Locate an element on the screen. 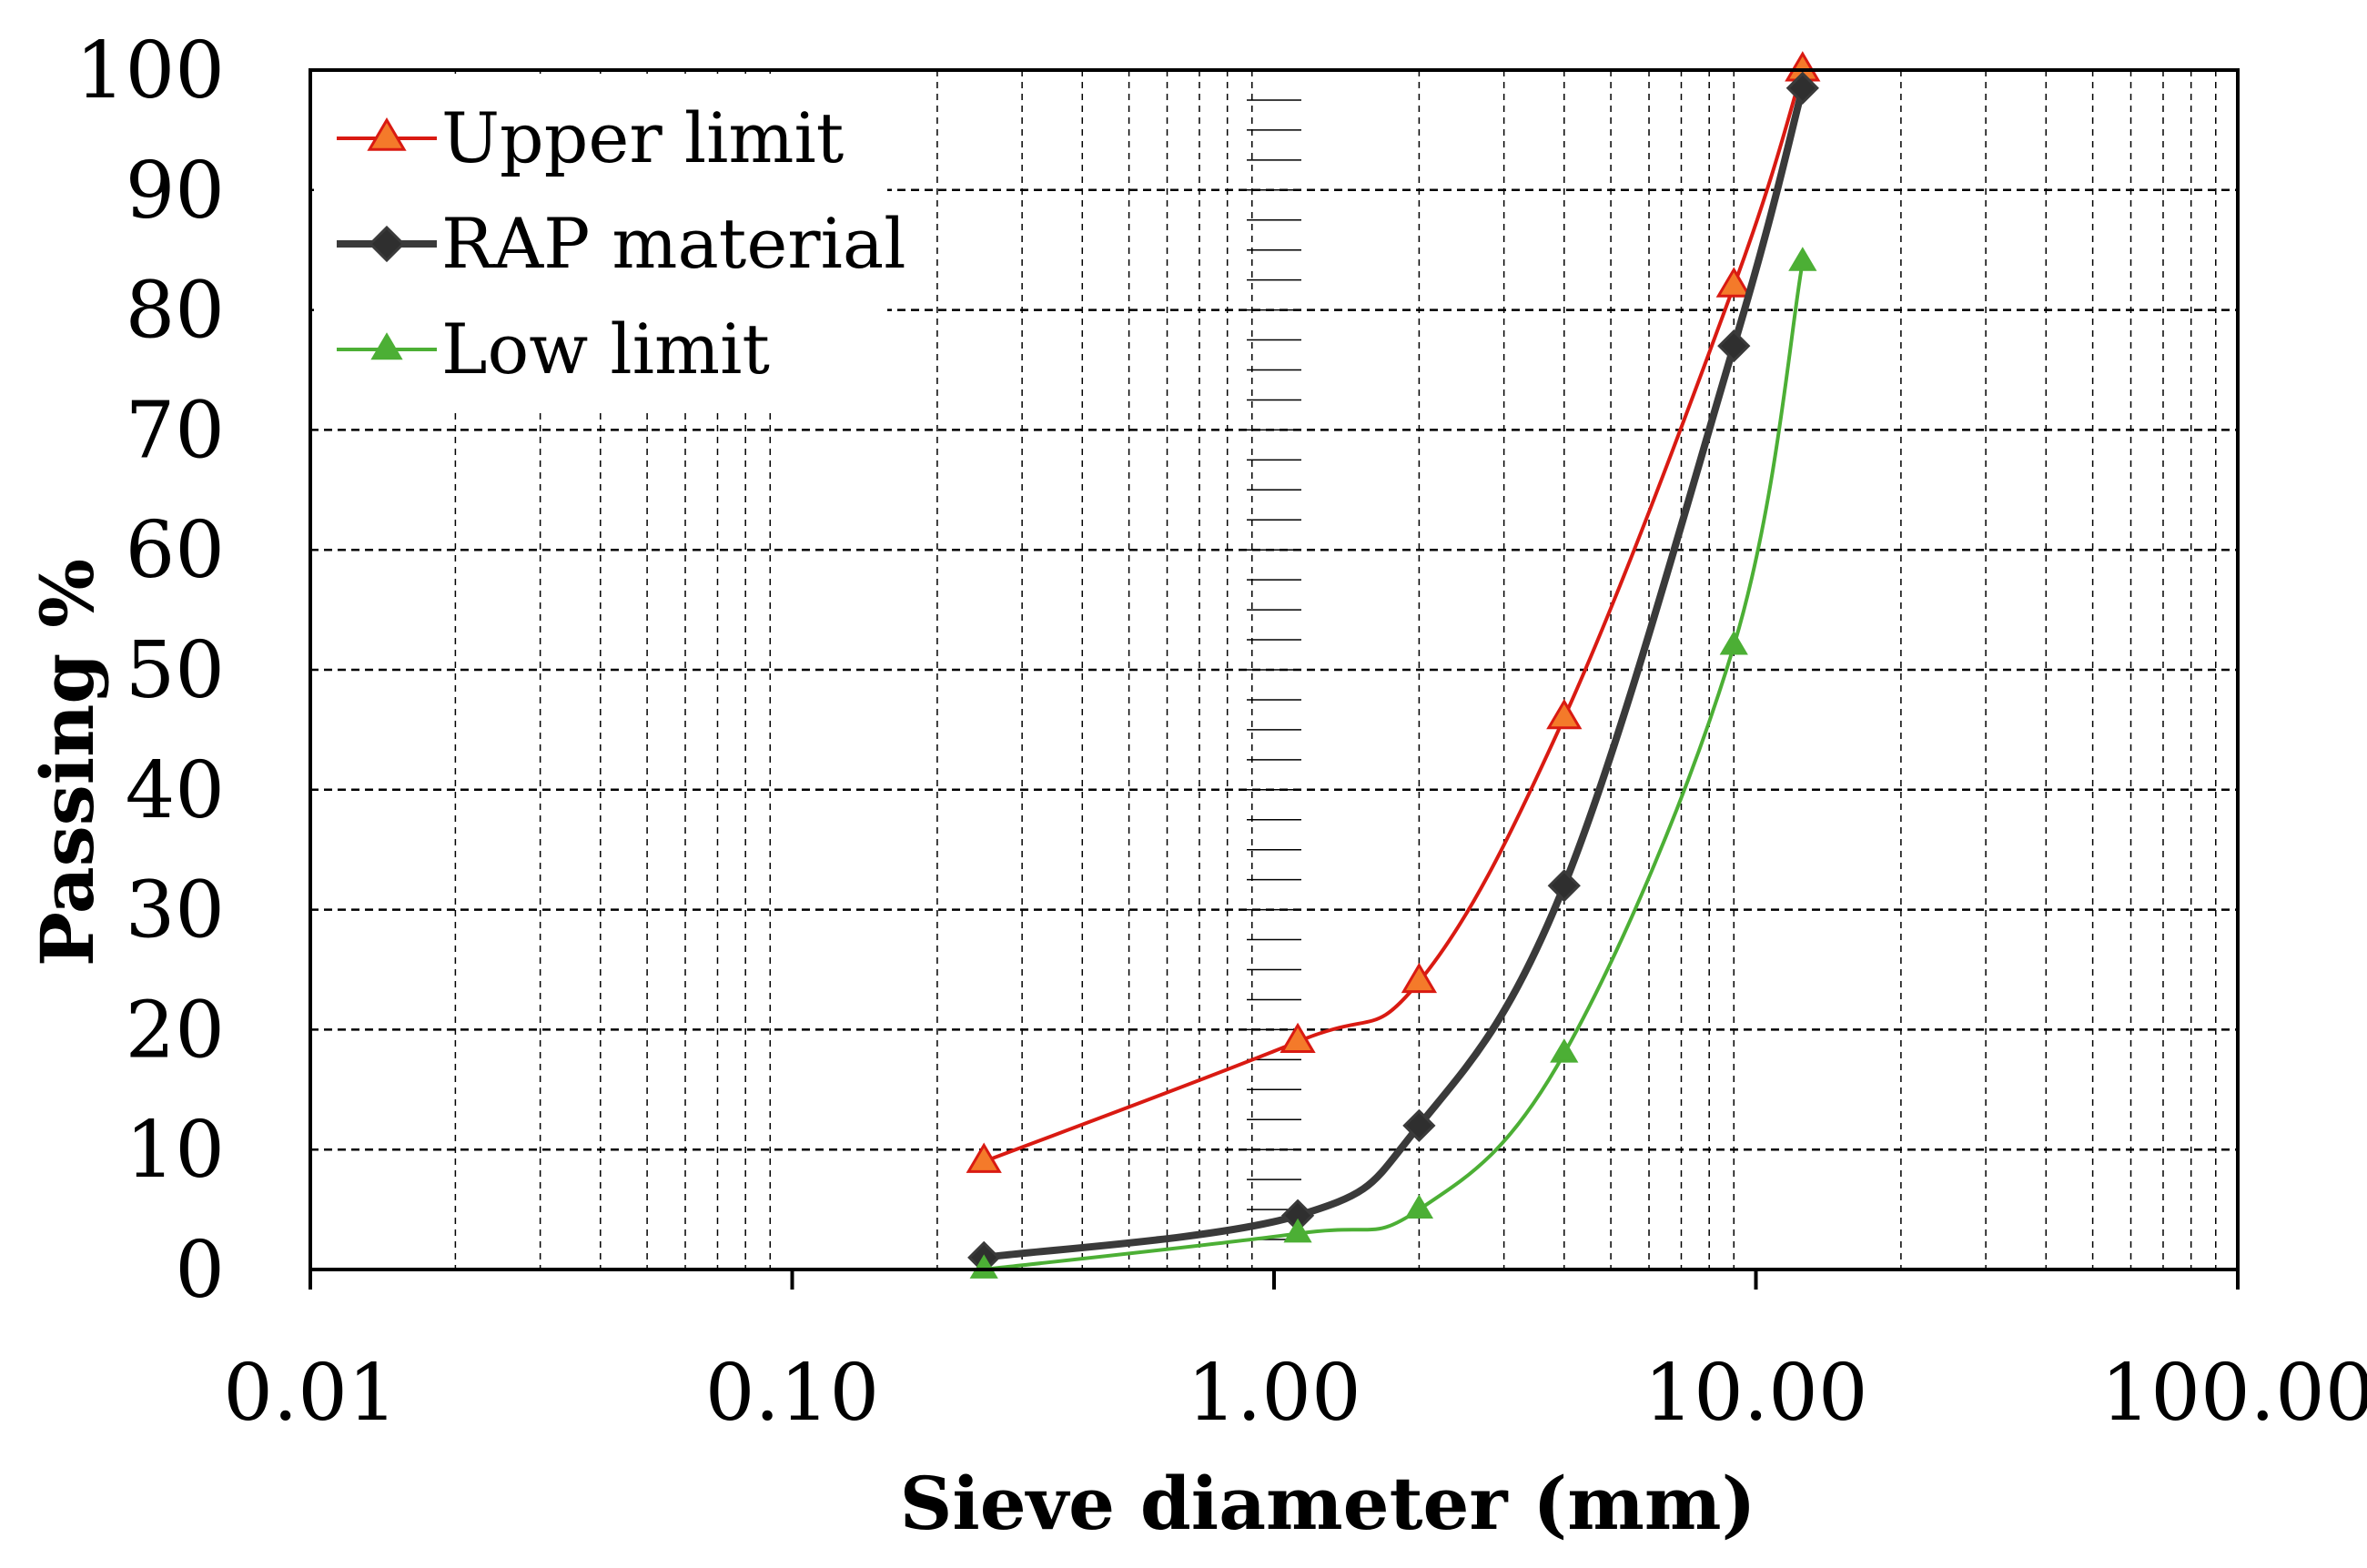 The width and height of the screenshot is (2367, 1568). y-tick-label: 90 is located at coordinates (175, 191).